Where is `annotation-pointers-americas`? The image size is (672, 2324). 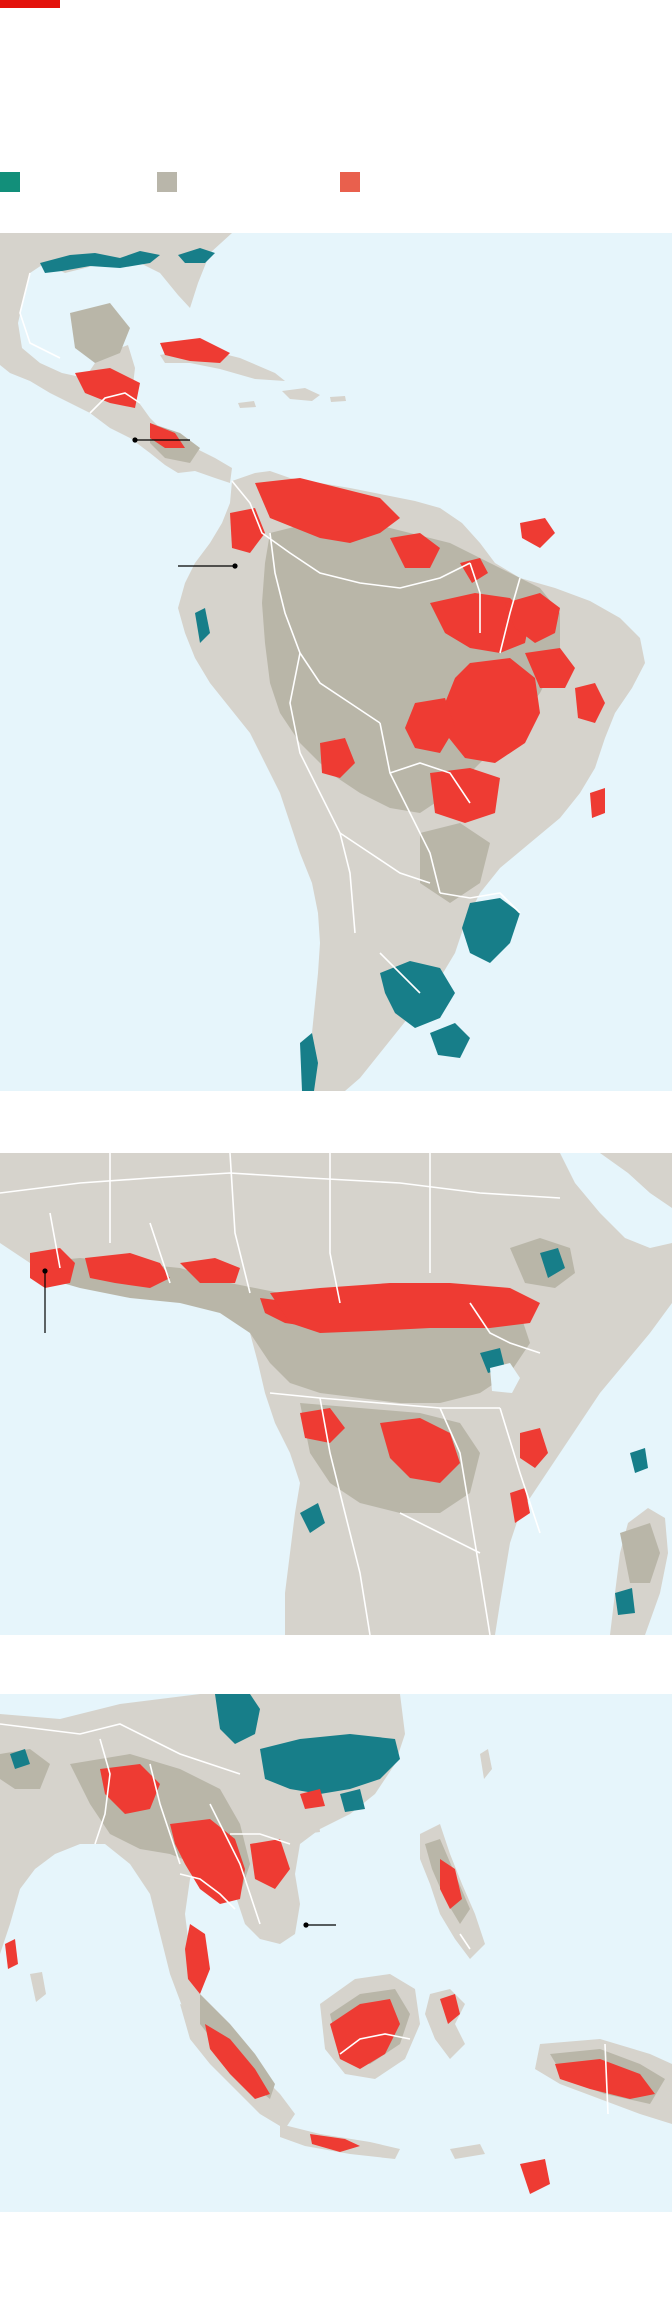
annotation-pointers-americas is located at coordinates (185, 503).